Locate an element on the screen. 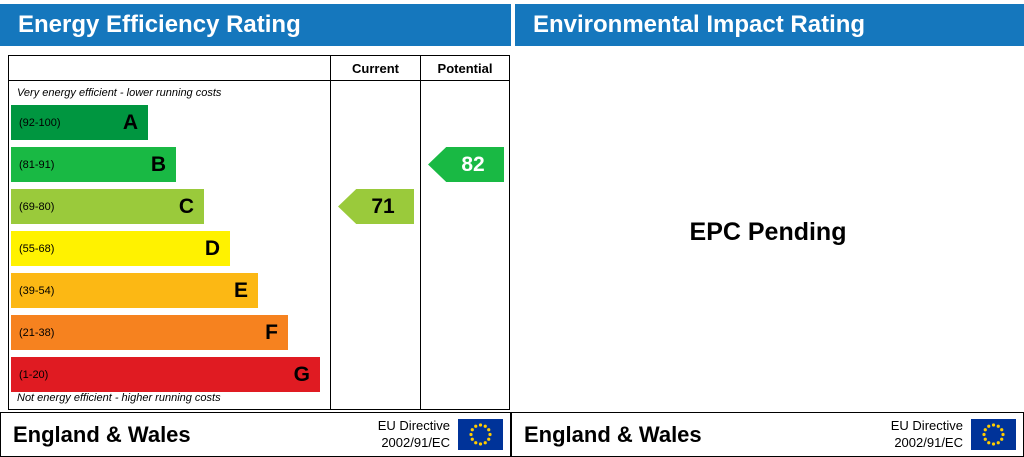 Image resolution: width=1024 pixels, height=457 pixels. potential-rating-column: 82 is located at coordinates (464, 245).